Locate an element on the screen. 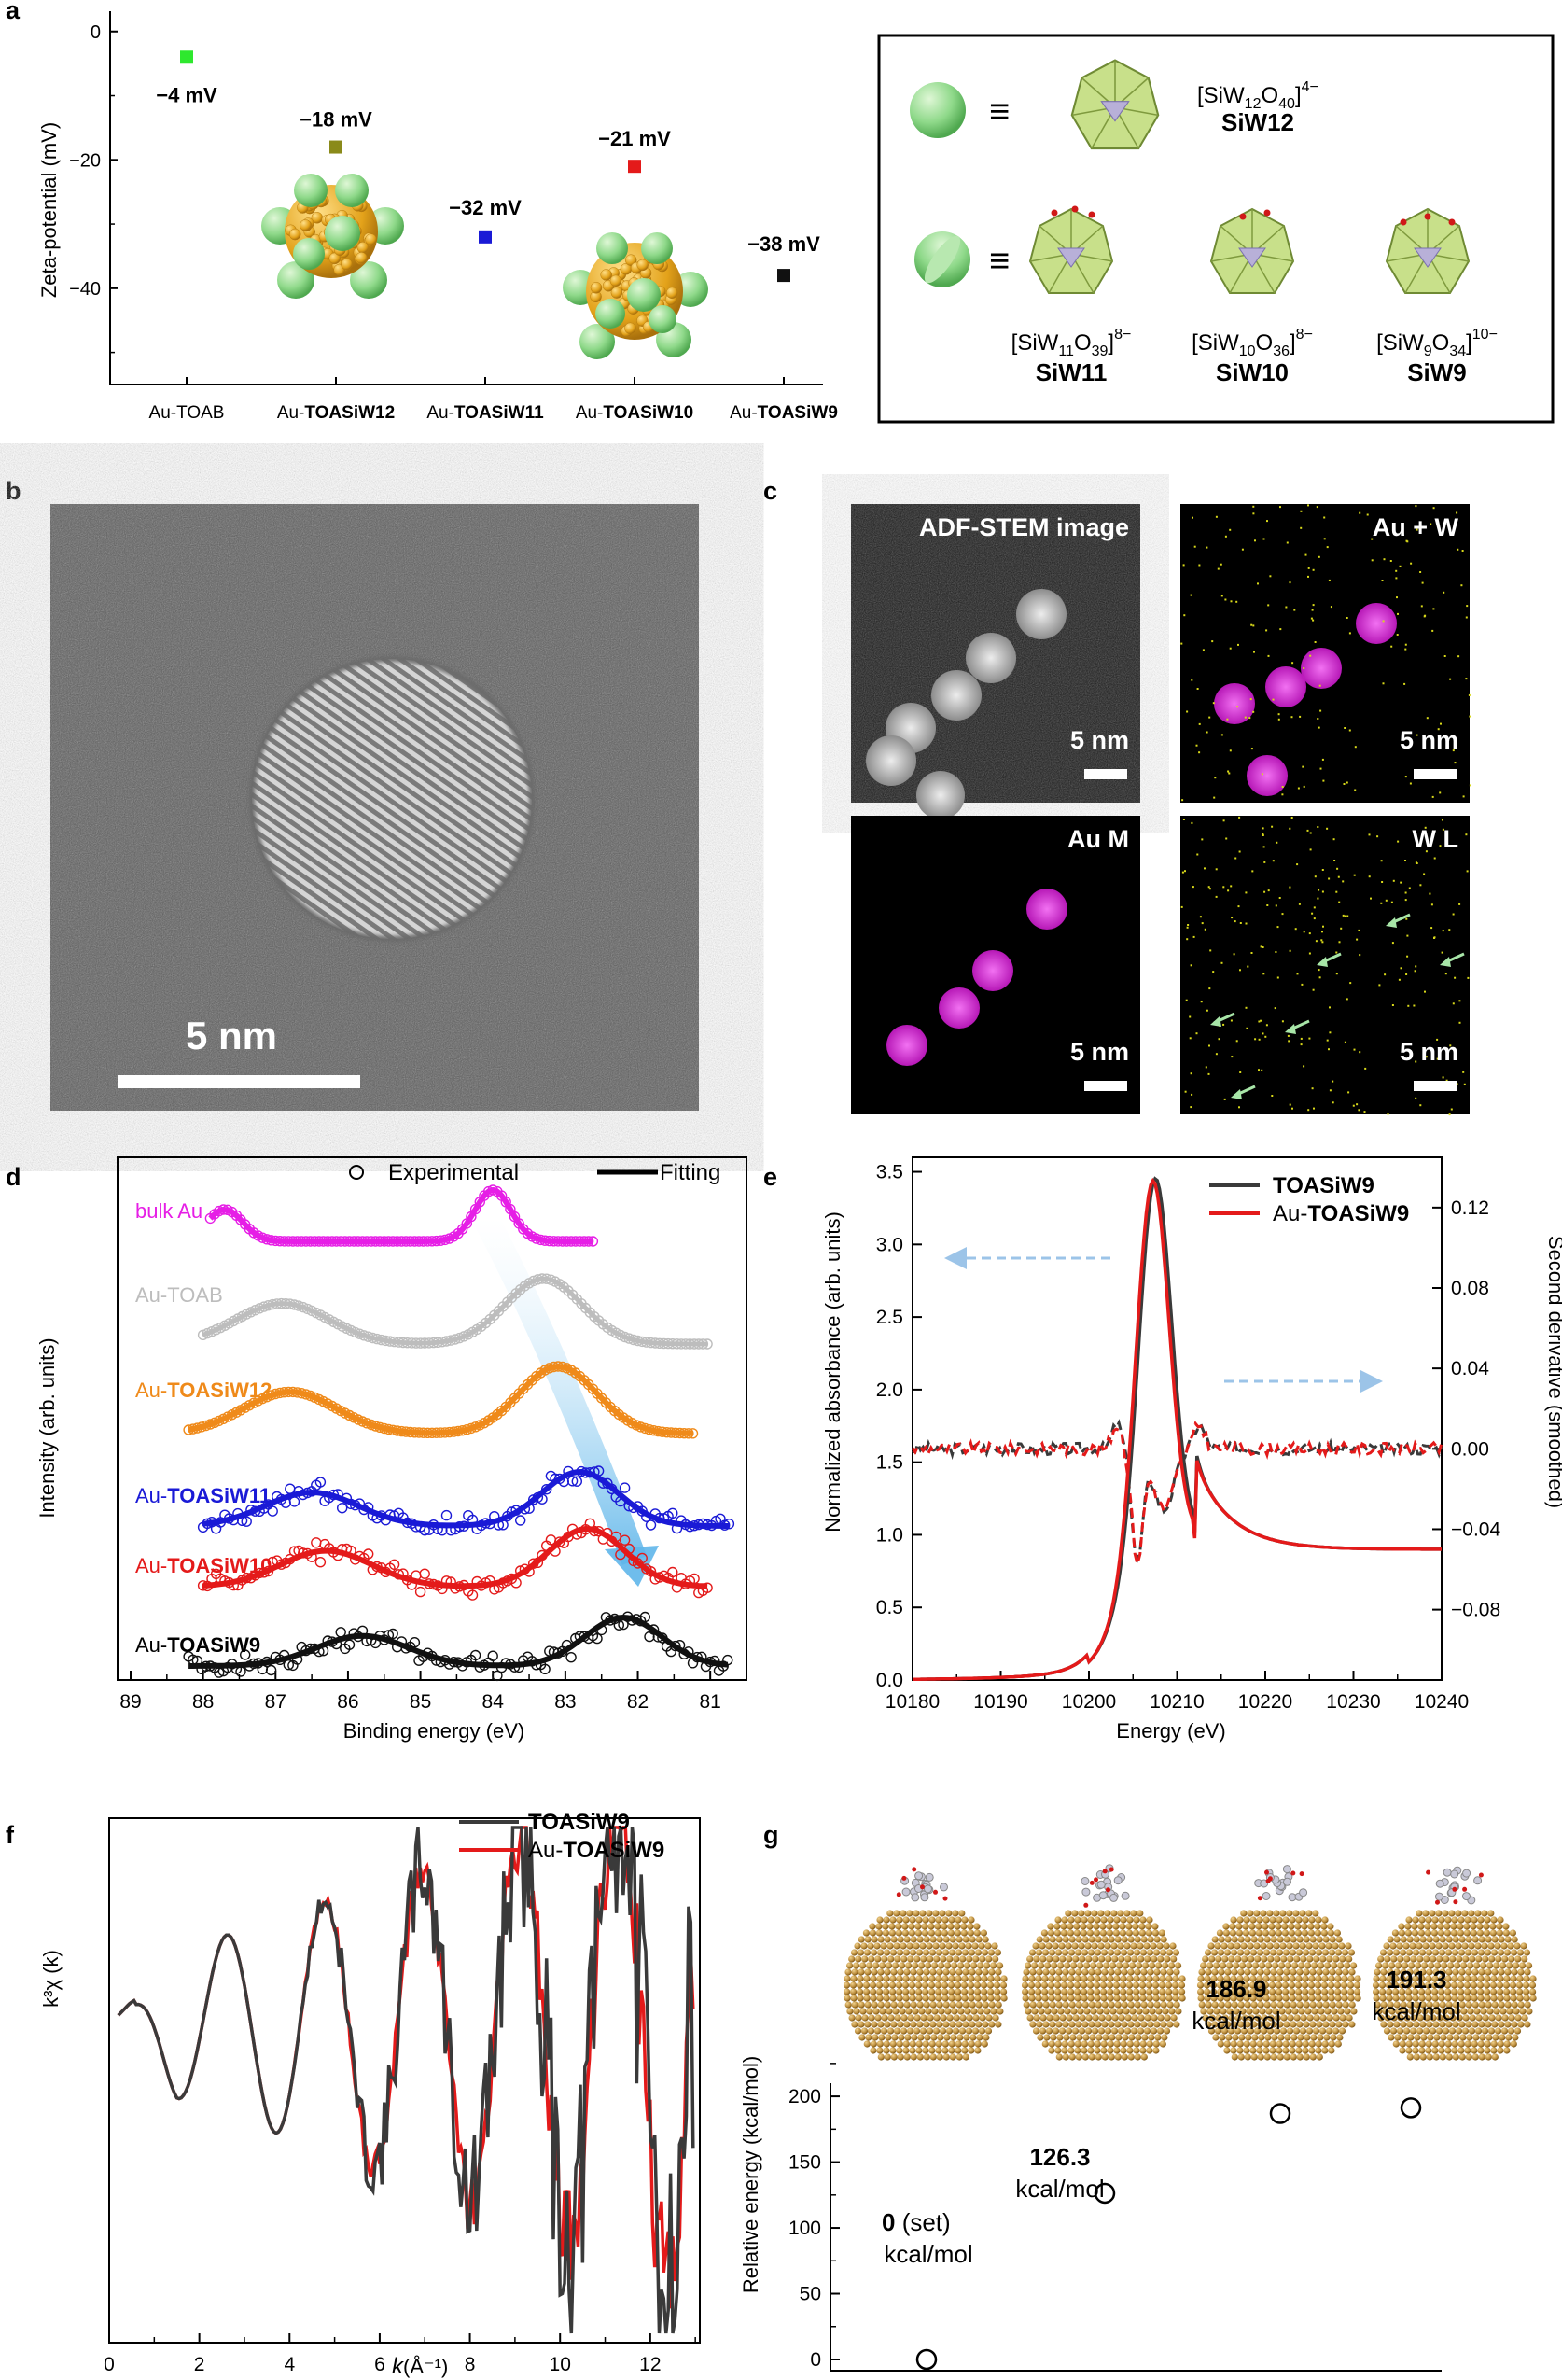  tile-scale-text: 5 nm is located at coordinates (1099, 1052).